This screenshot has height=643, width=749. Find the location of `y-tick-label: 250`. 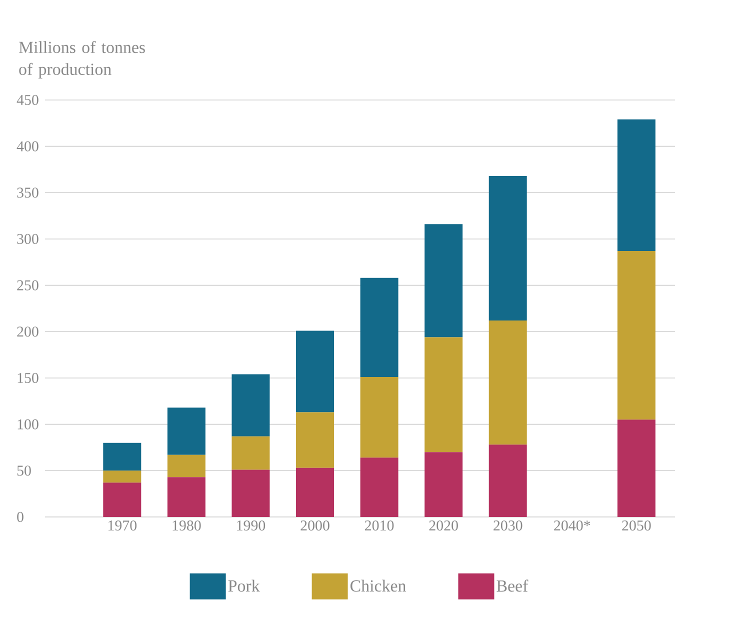

y-tick-label: 250 is located at coordinates (27, 285).